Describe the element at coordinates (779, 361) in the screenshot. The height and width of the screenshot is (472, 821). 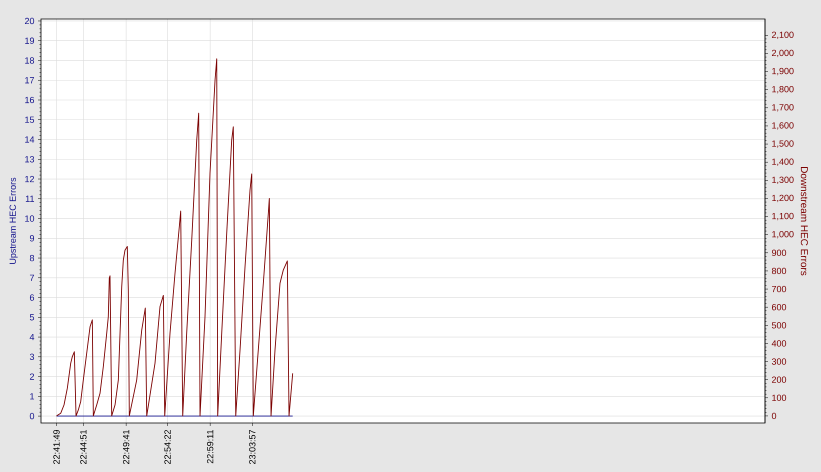
I see `y2-tick-label: 300` at that location.